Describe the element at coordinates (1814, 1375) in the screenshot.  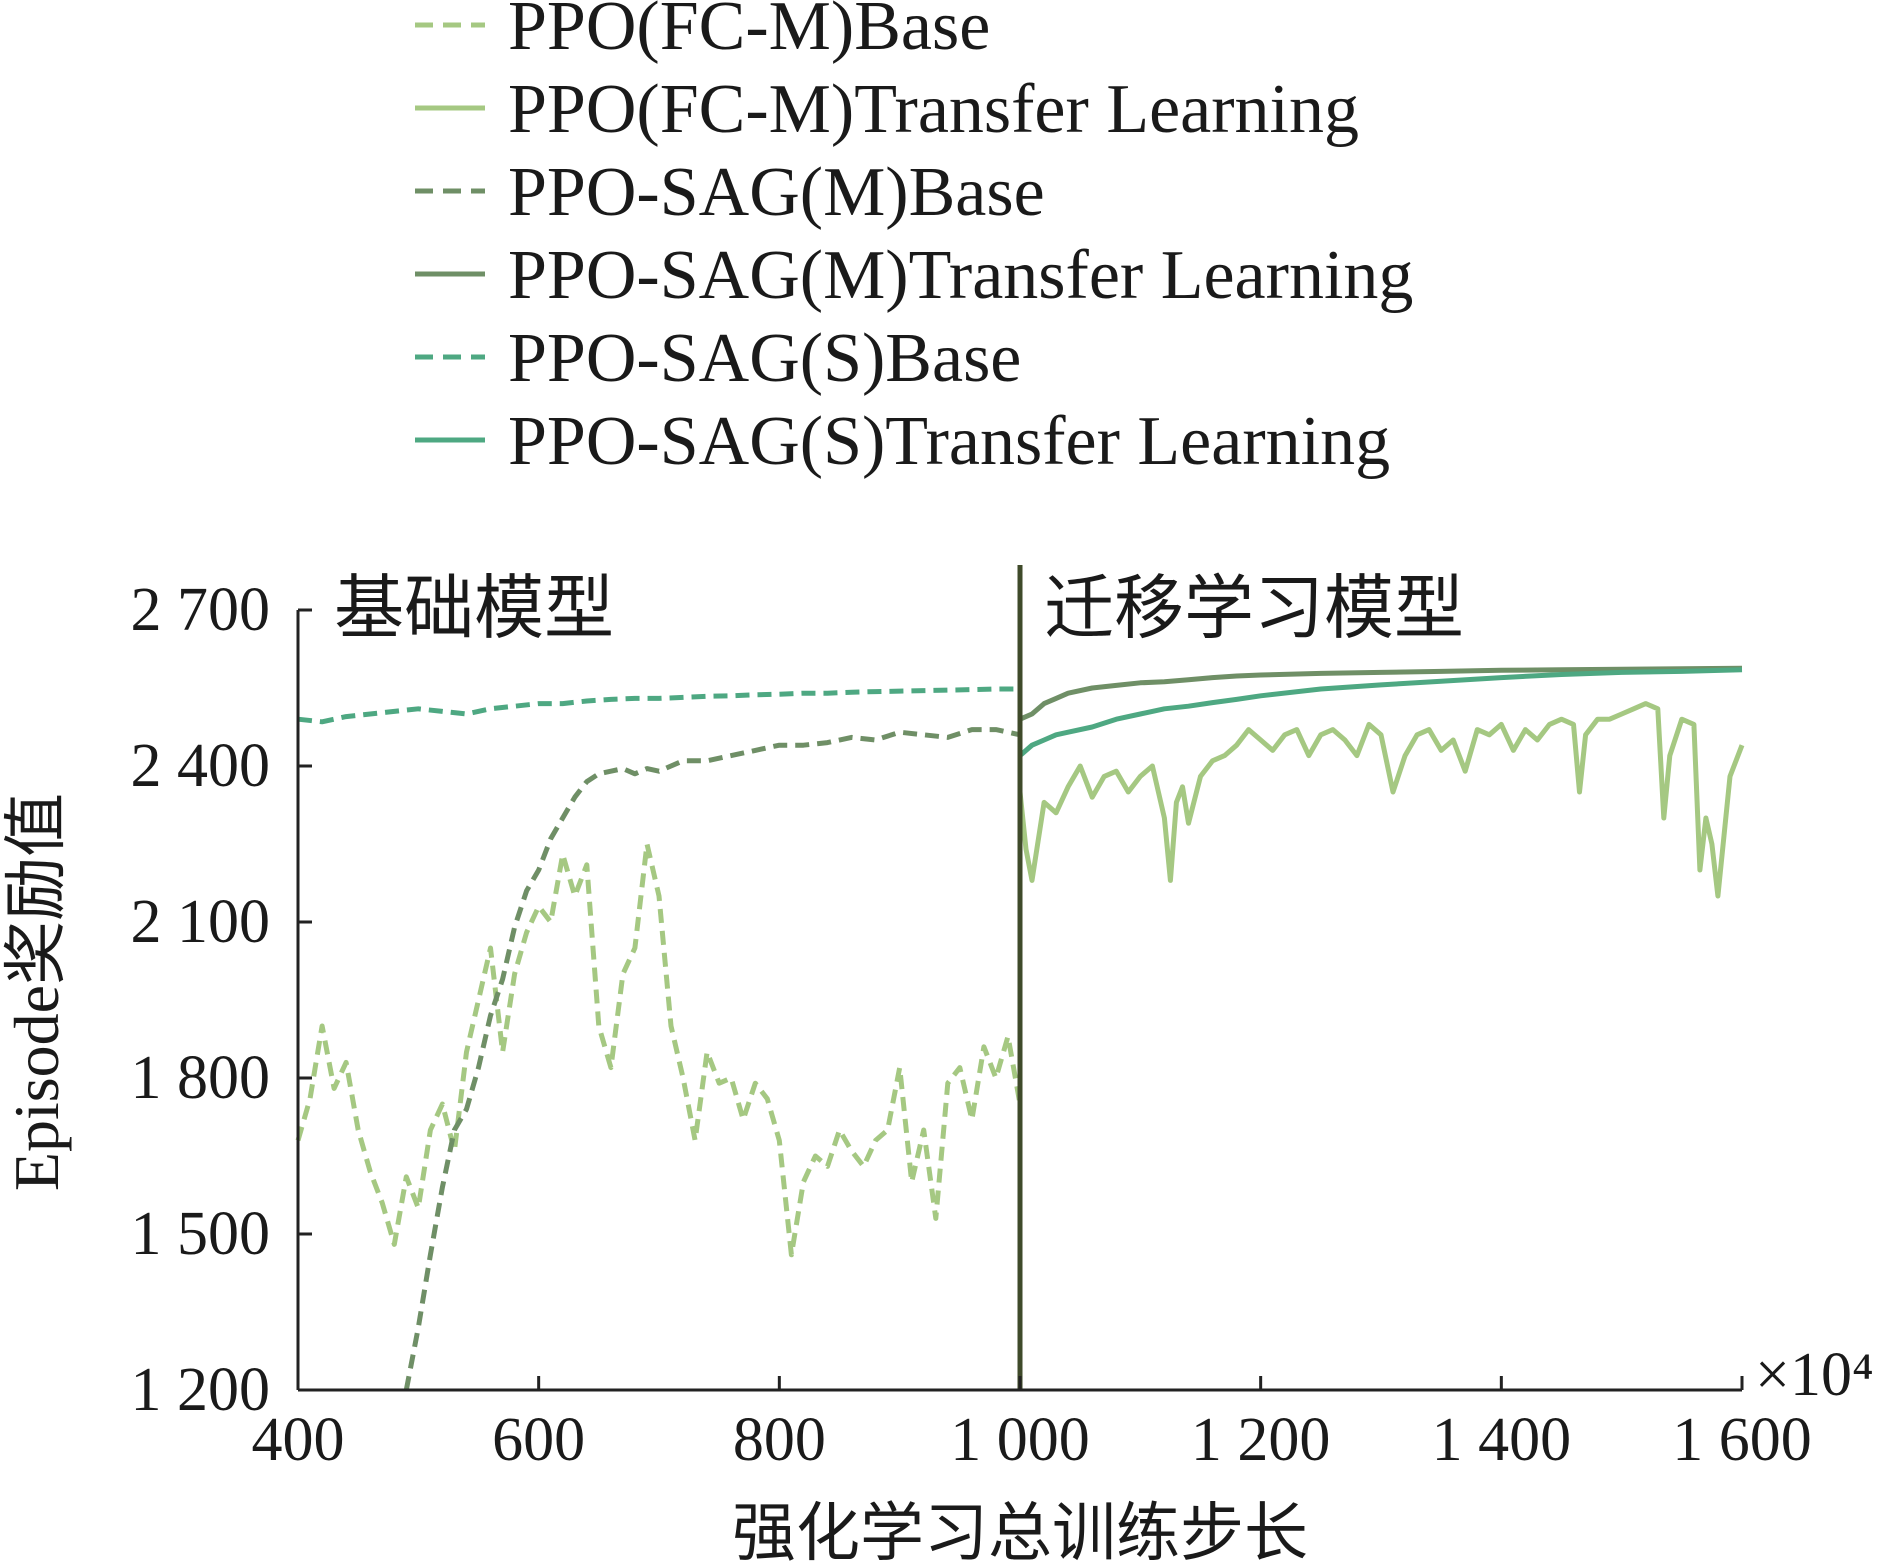
I see `x-multiplier-label: ×10⁴` at that location.